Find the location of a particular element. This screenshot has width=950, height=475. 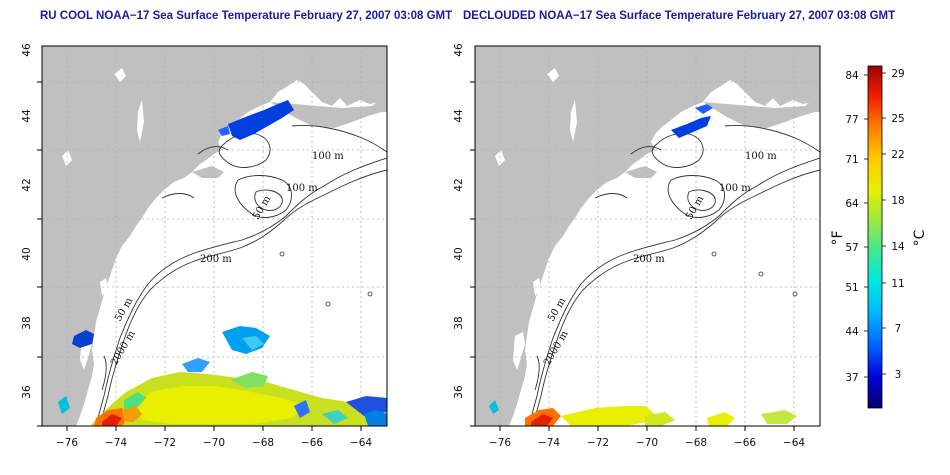

left-x-axis: −76 −74 −72 −70 −68 −66 −64 is located at coordinates (214, 437).